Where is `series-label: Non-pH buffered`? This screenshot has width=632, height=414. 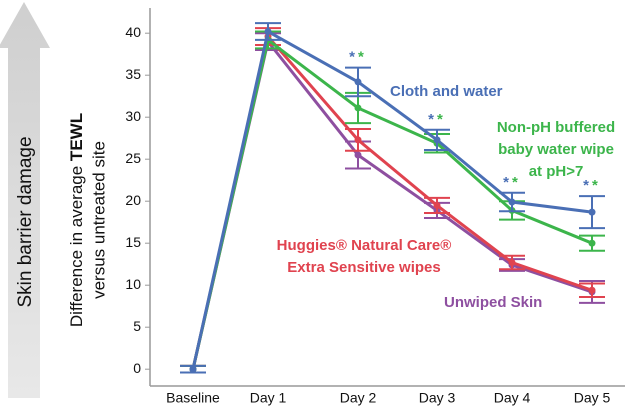 series-label: Non-pH buffered is located at coordinates (556, 127).